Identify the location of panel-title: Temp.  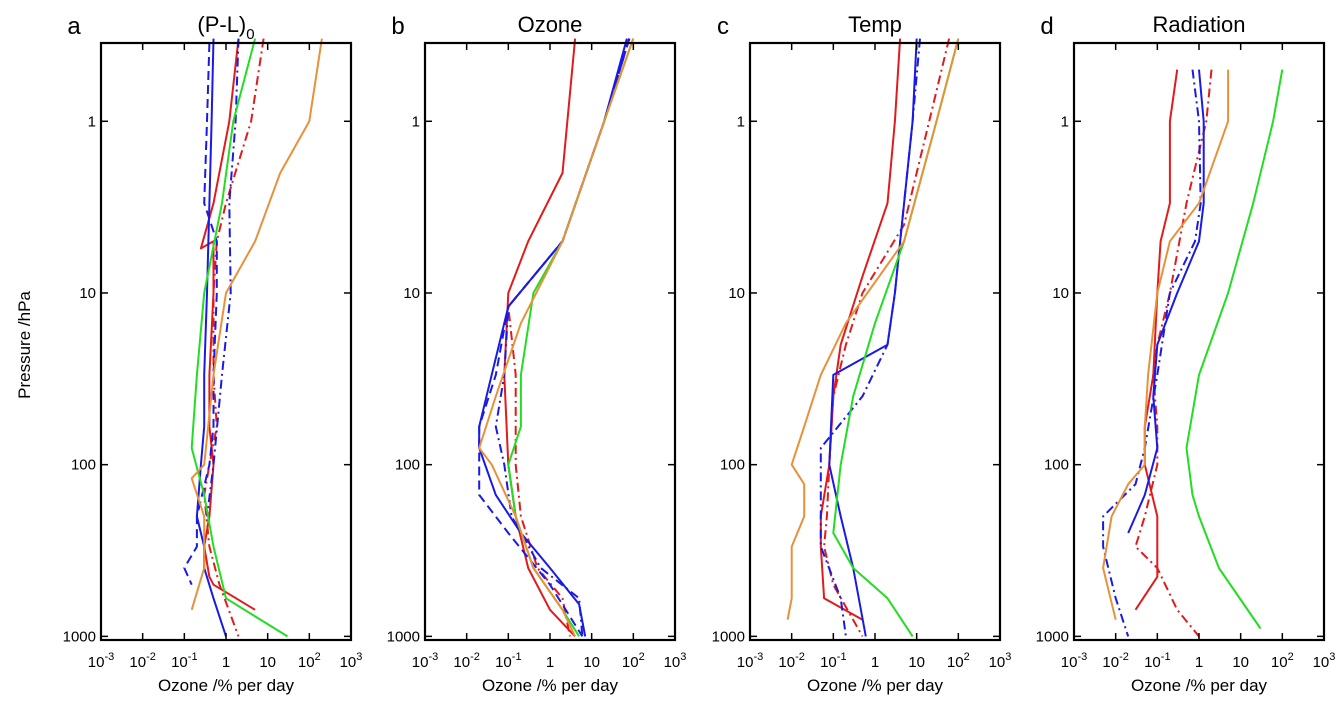
(875, 24).